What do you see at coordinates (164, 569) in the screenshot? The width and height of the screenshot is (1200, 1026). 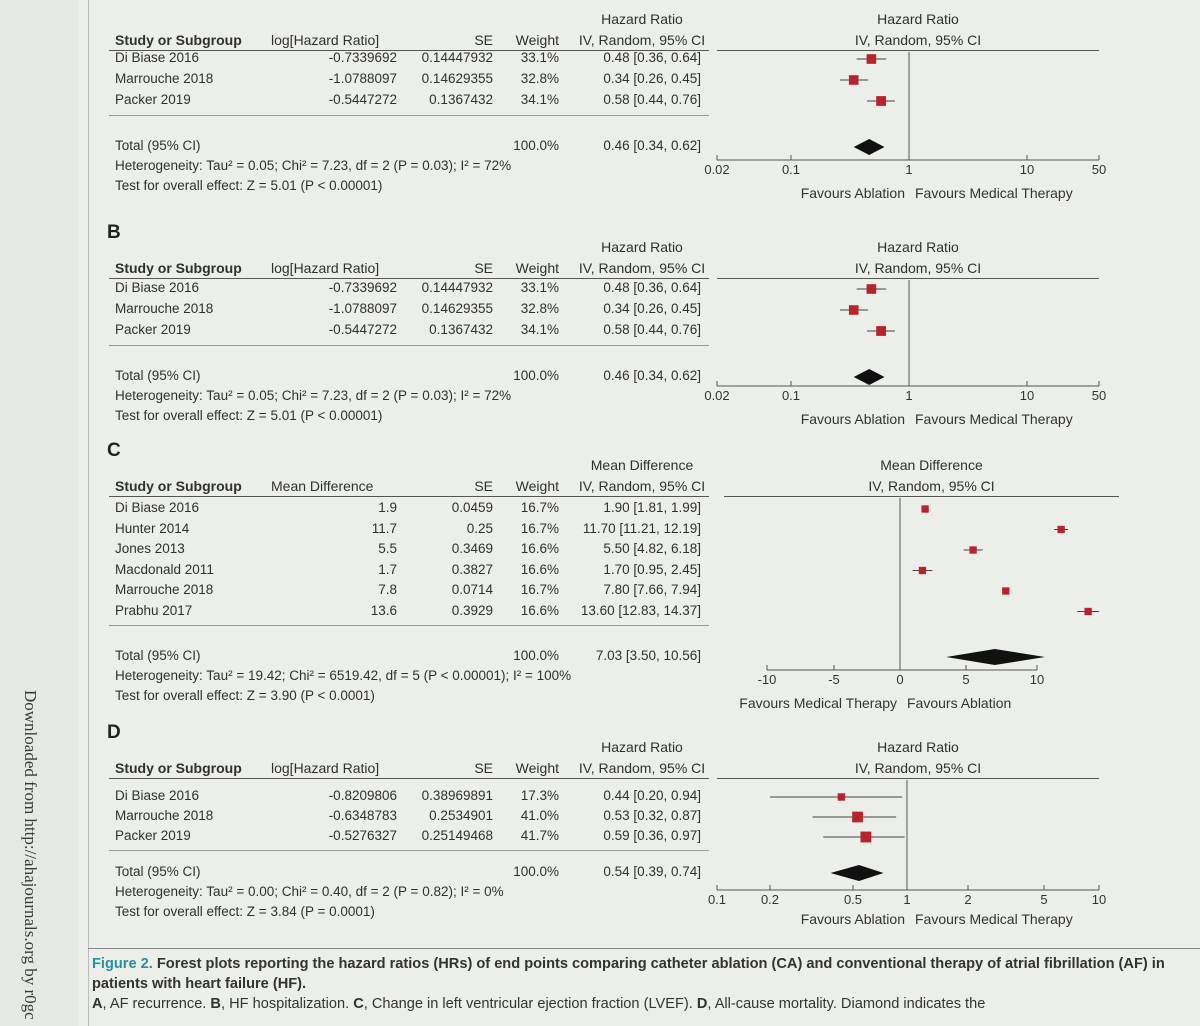 I see `study-name: Macdonald 2011` at bounding box center [164, 569].